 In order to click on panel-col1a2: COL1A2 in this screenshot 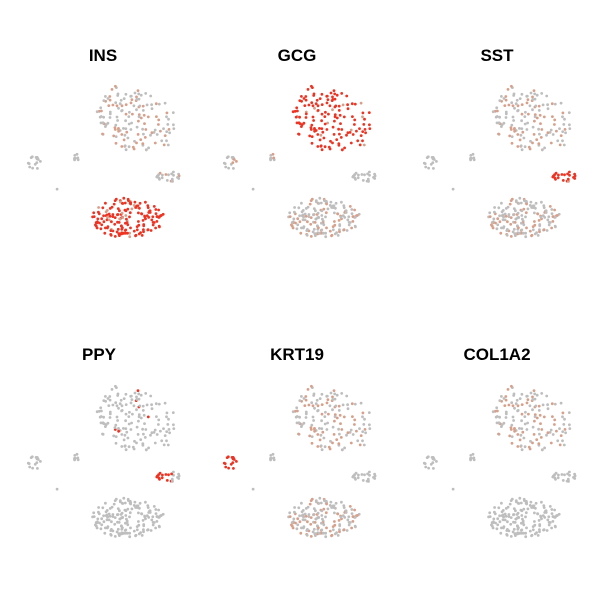, I will do `click(499, 442)`.